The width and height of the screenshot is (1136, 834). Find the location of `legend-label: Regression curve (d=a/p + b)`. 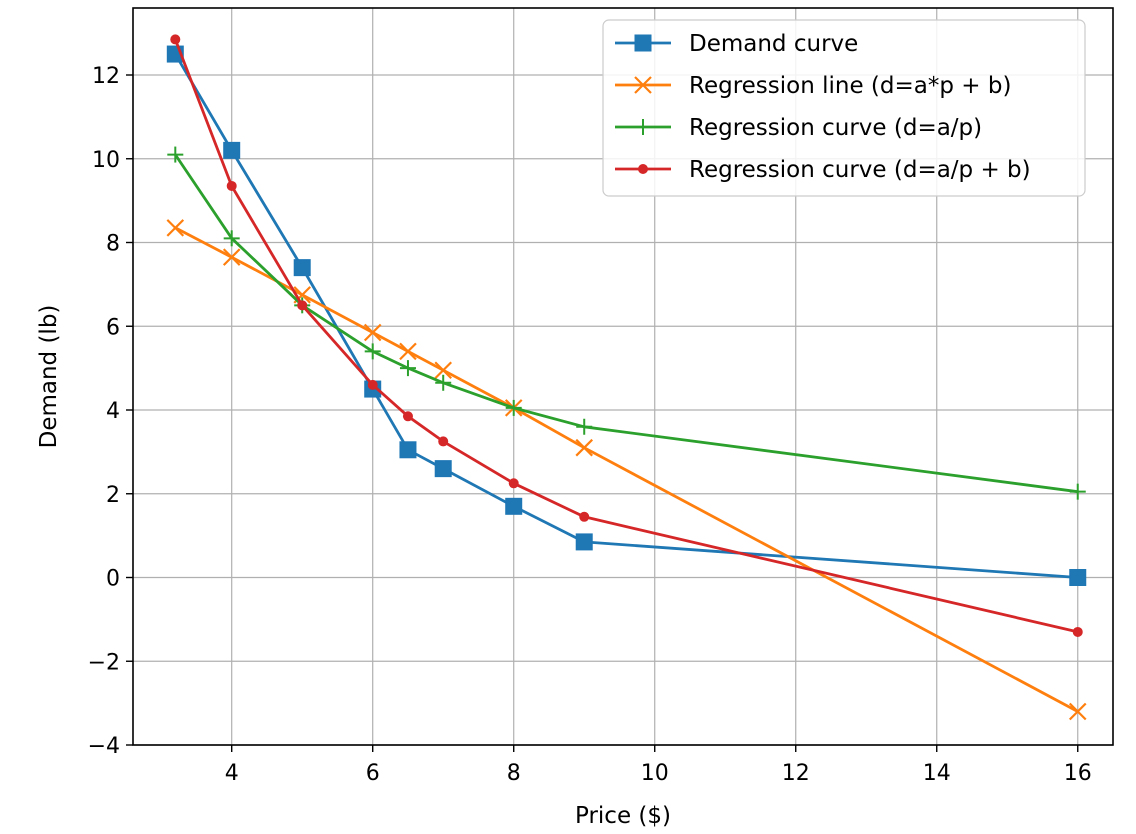

legend-label: Regression curve (d=a/p + b) is located at coordinates (860, 170).